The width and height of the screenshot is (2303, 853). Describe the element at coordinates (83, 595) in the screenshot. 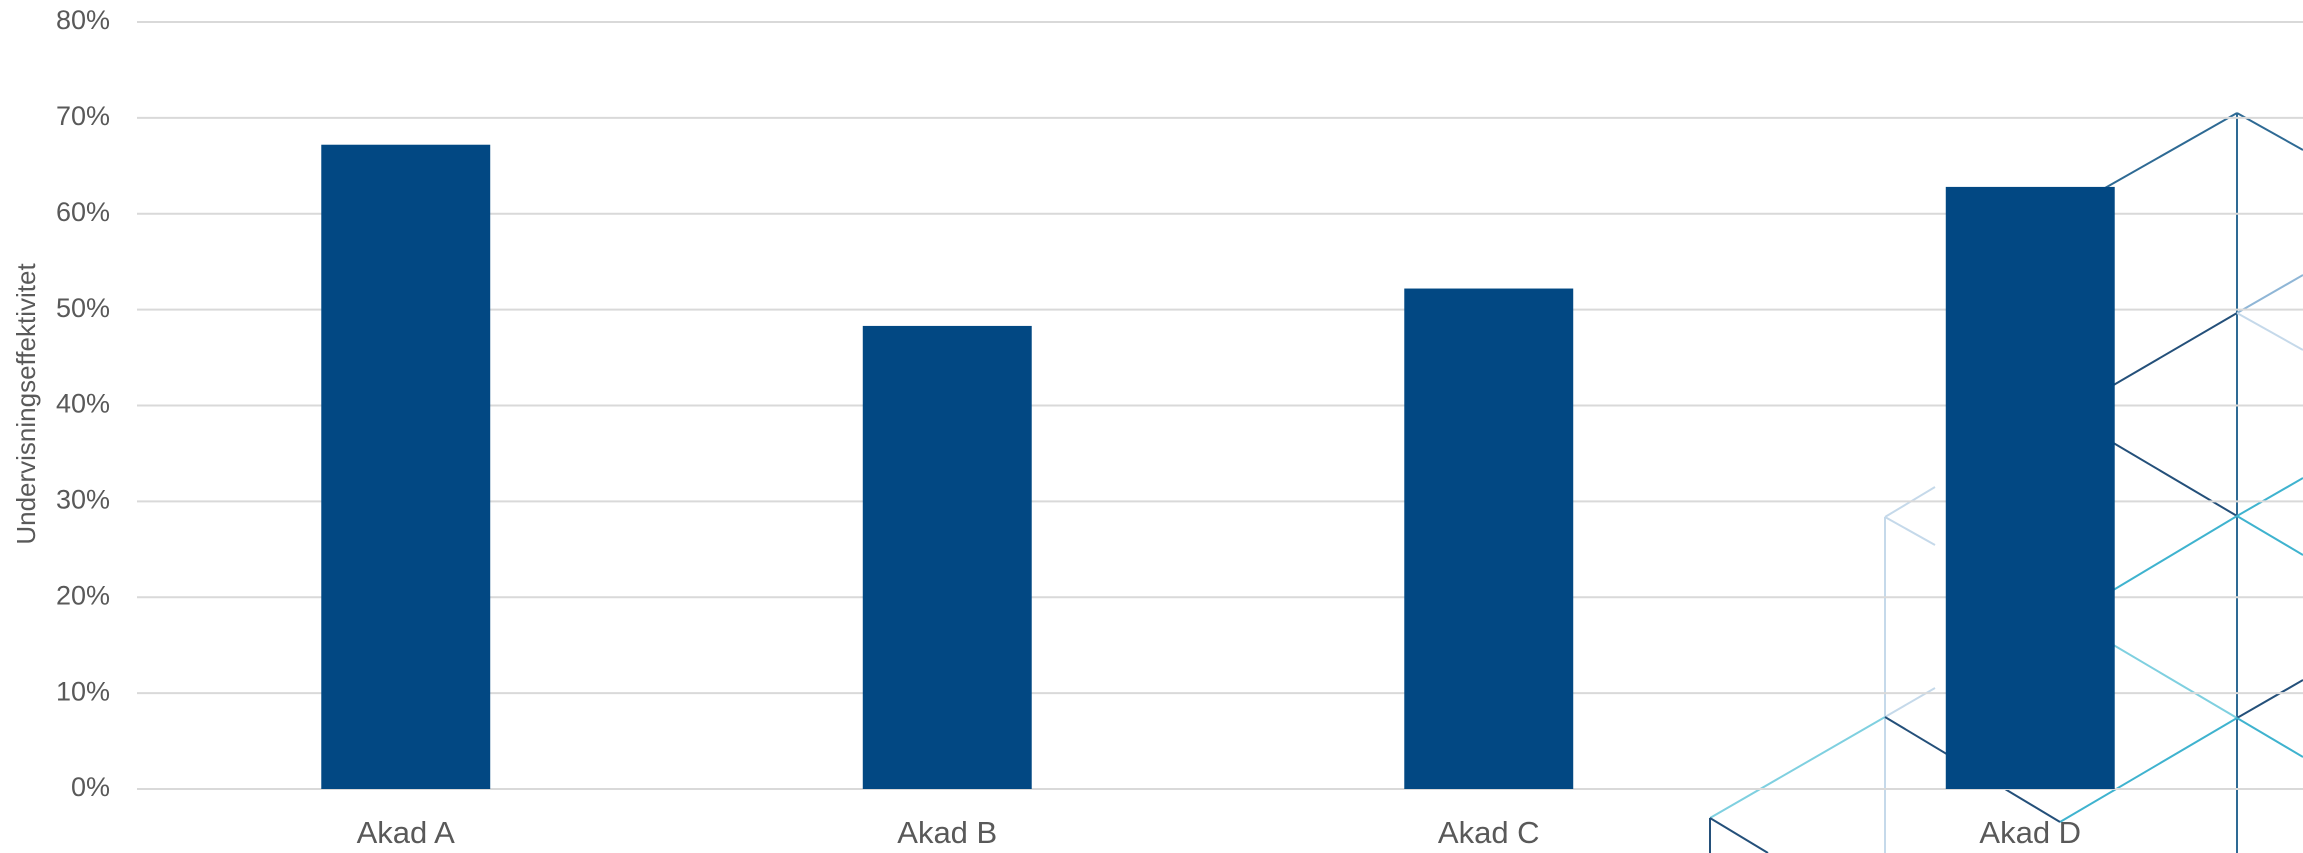

I see `y-tick-label: 20%` at that location.